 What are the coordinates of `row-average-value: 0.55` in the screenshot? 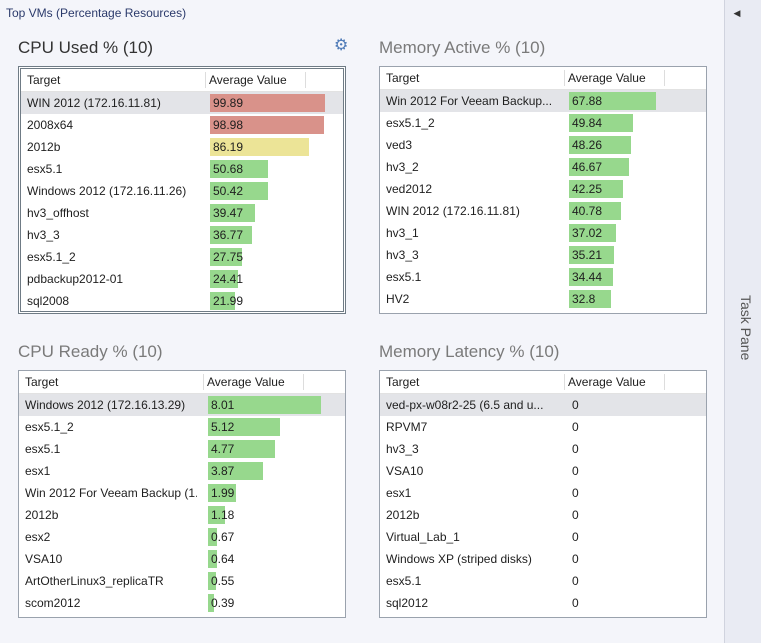 It's located at (223, 581).